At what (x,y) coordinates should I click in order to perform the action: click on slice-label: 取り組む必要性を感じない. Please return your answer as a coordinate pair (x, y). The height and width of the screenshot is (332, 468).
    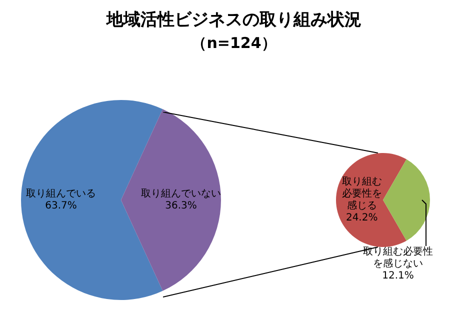
    Looking at the image, I should click on (398, 258).